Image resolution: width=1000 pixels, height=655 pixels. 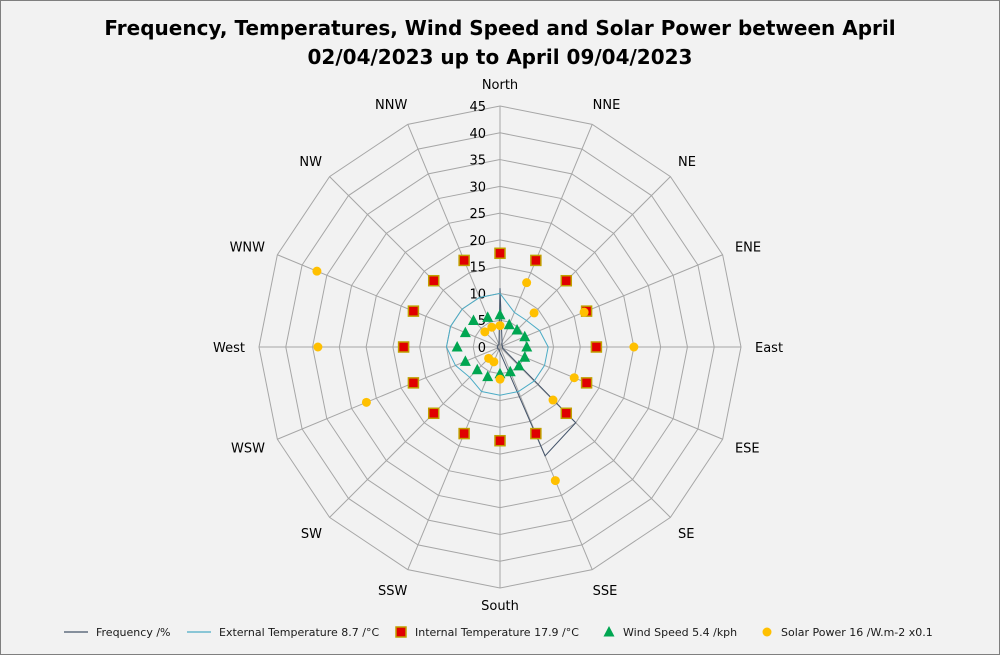 I want to click on radial-tick-label: 10, so click(x=477, y=294).